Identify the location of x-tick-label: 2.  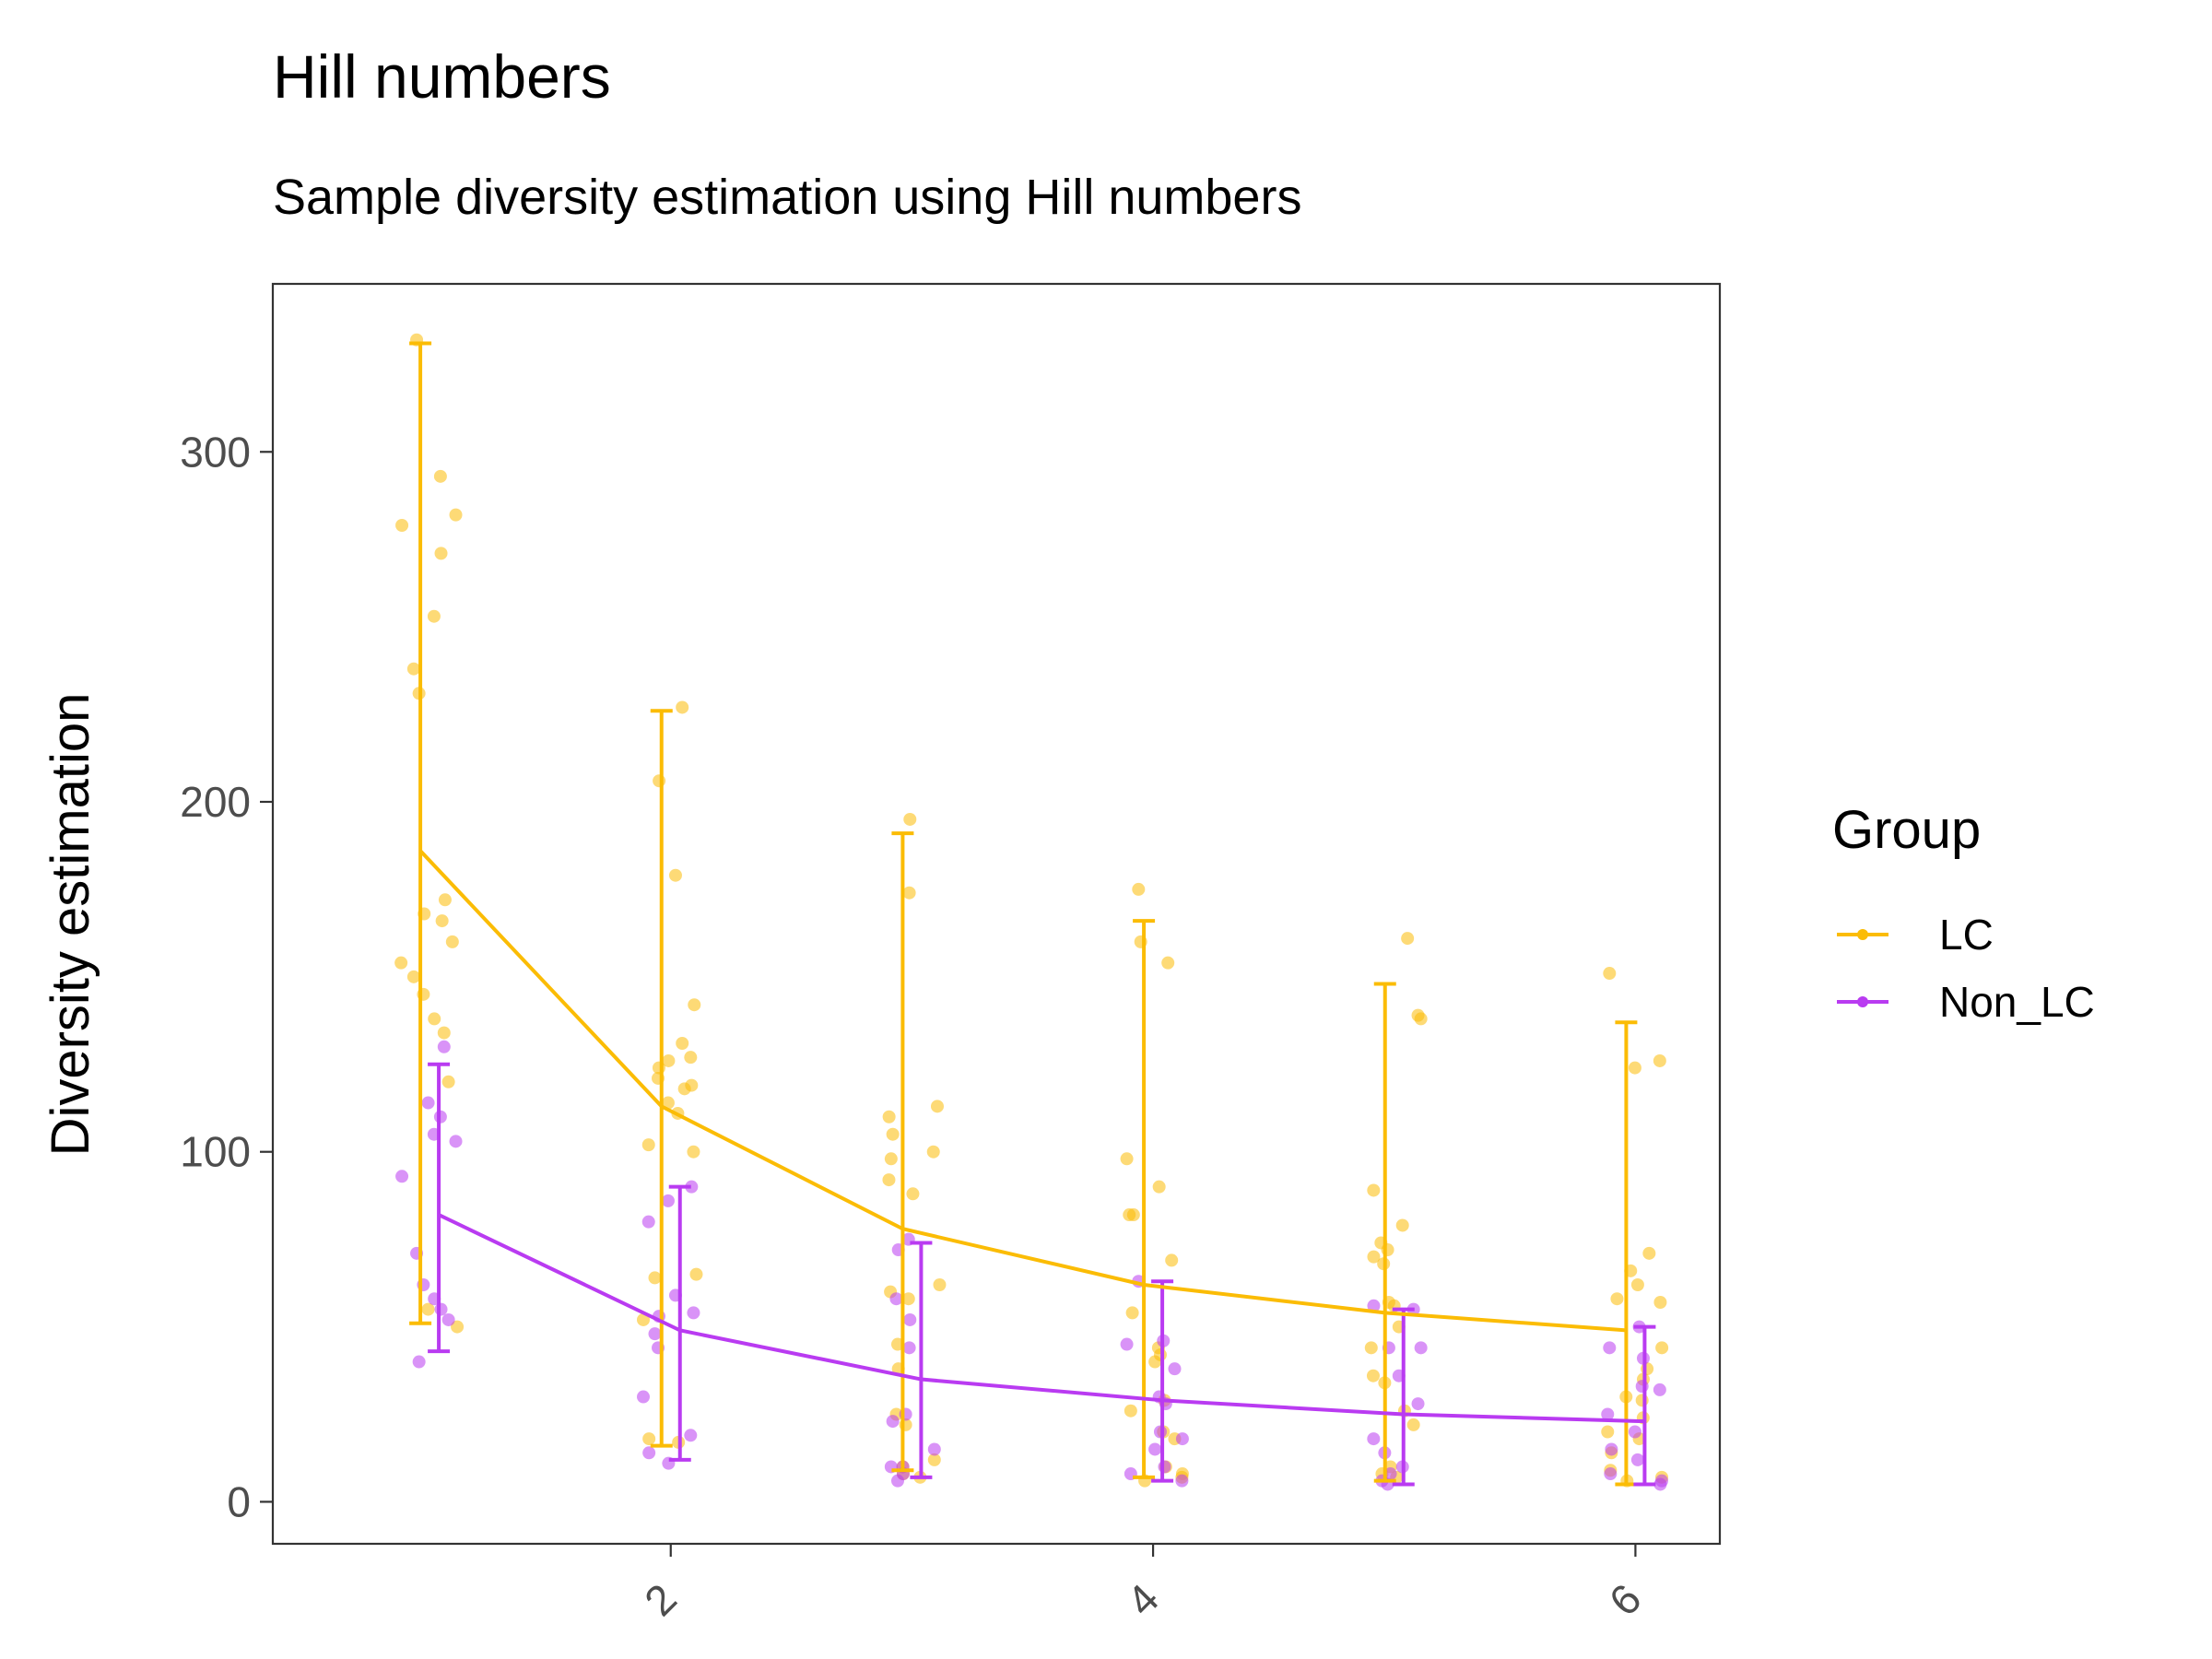
(660, 1599).